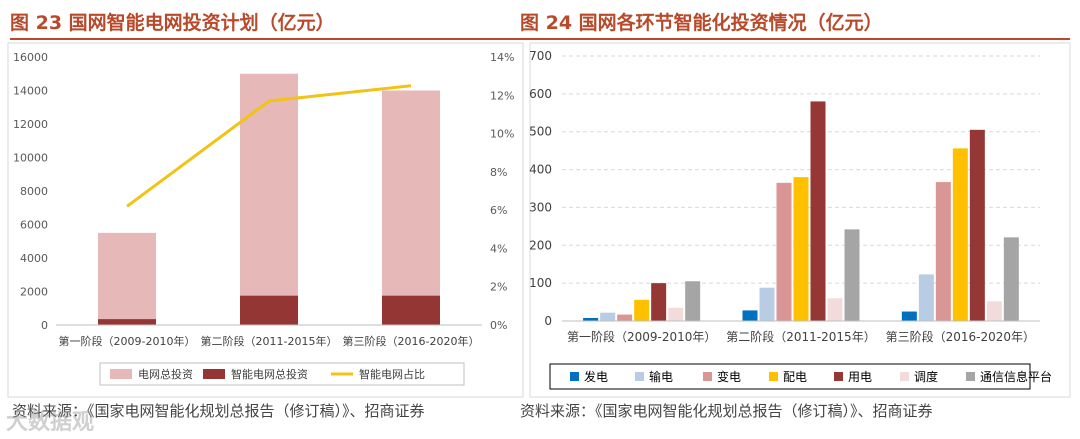 This screenshot has width=1080, height=439. Describe the element at coordinates (540, 56) in the screenshot. I see `y-tick-label: 700` at that location.